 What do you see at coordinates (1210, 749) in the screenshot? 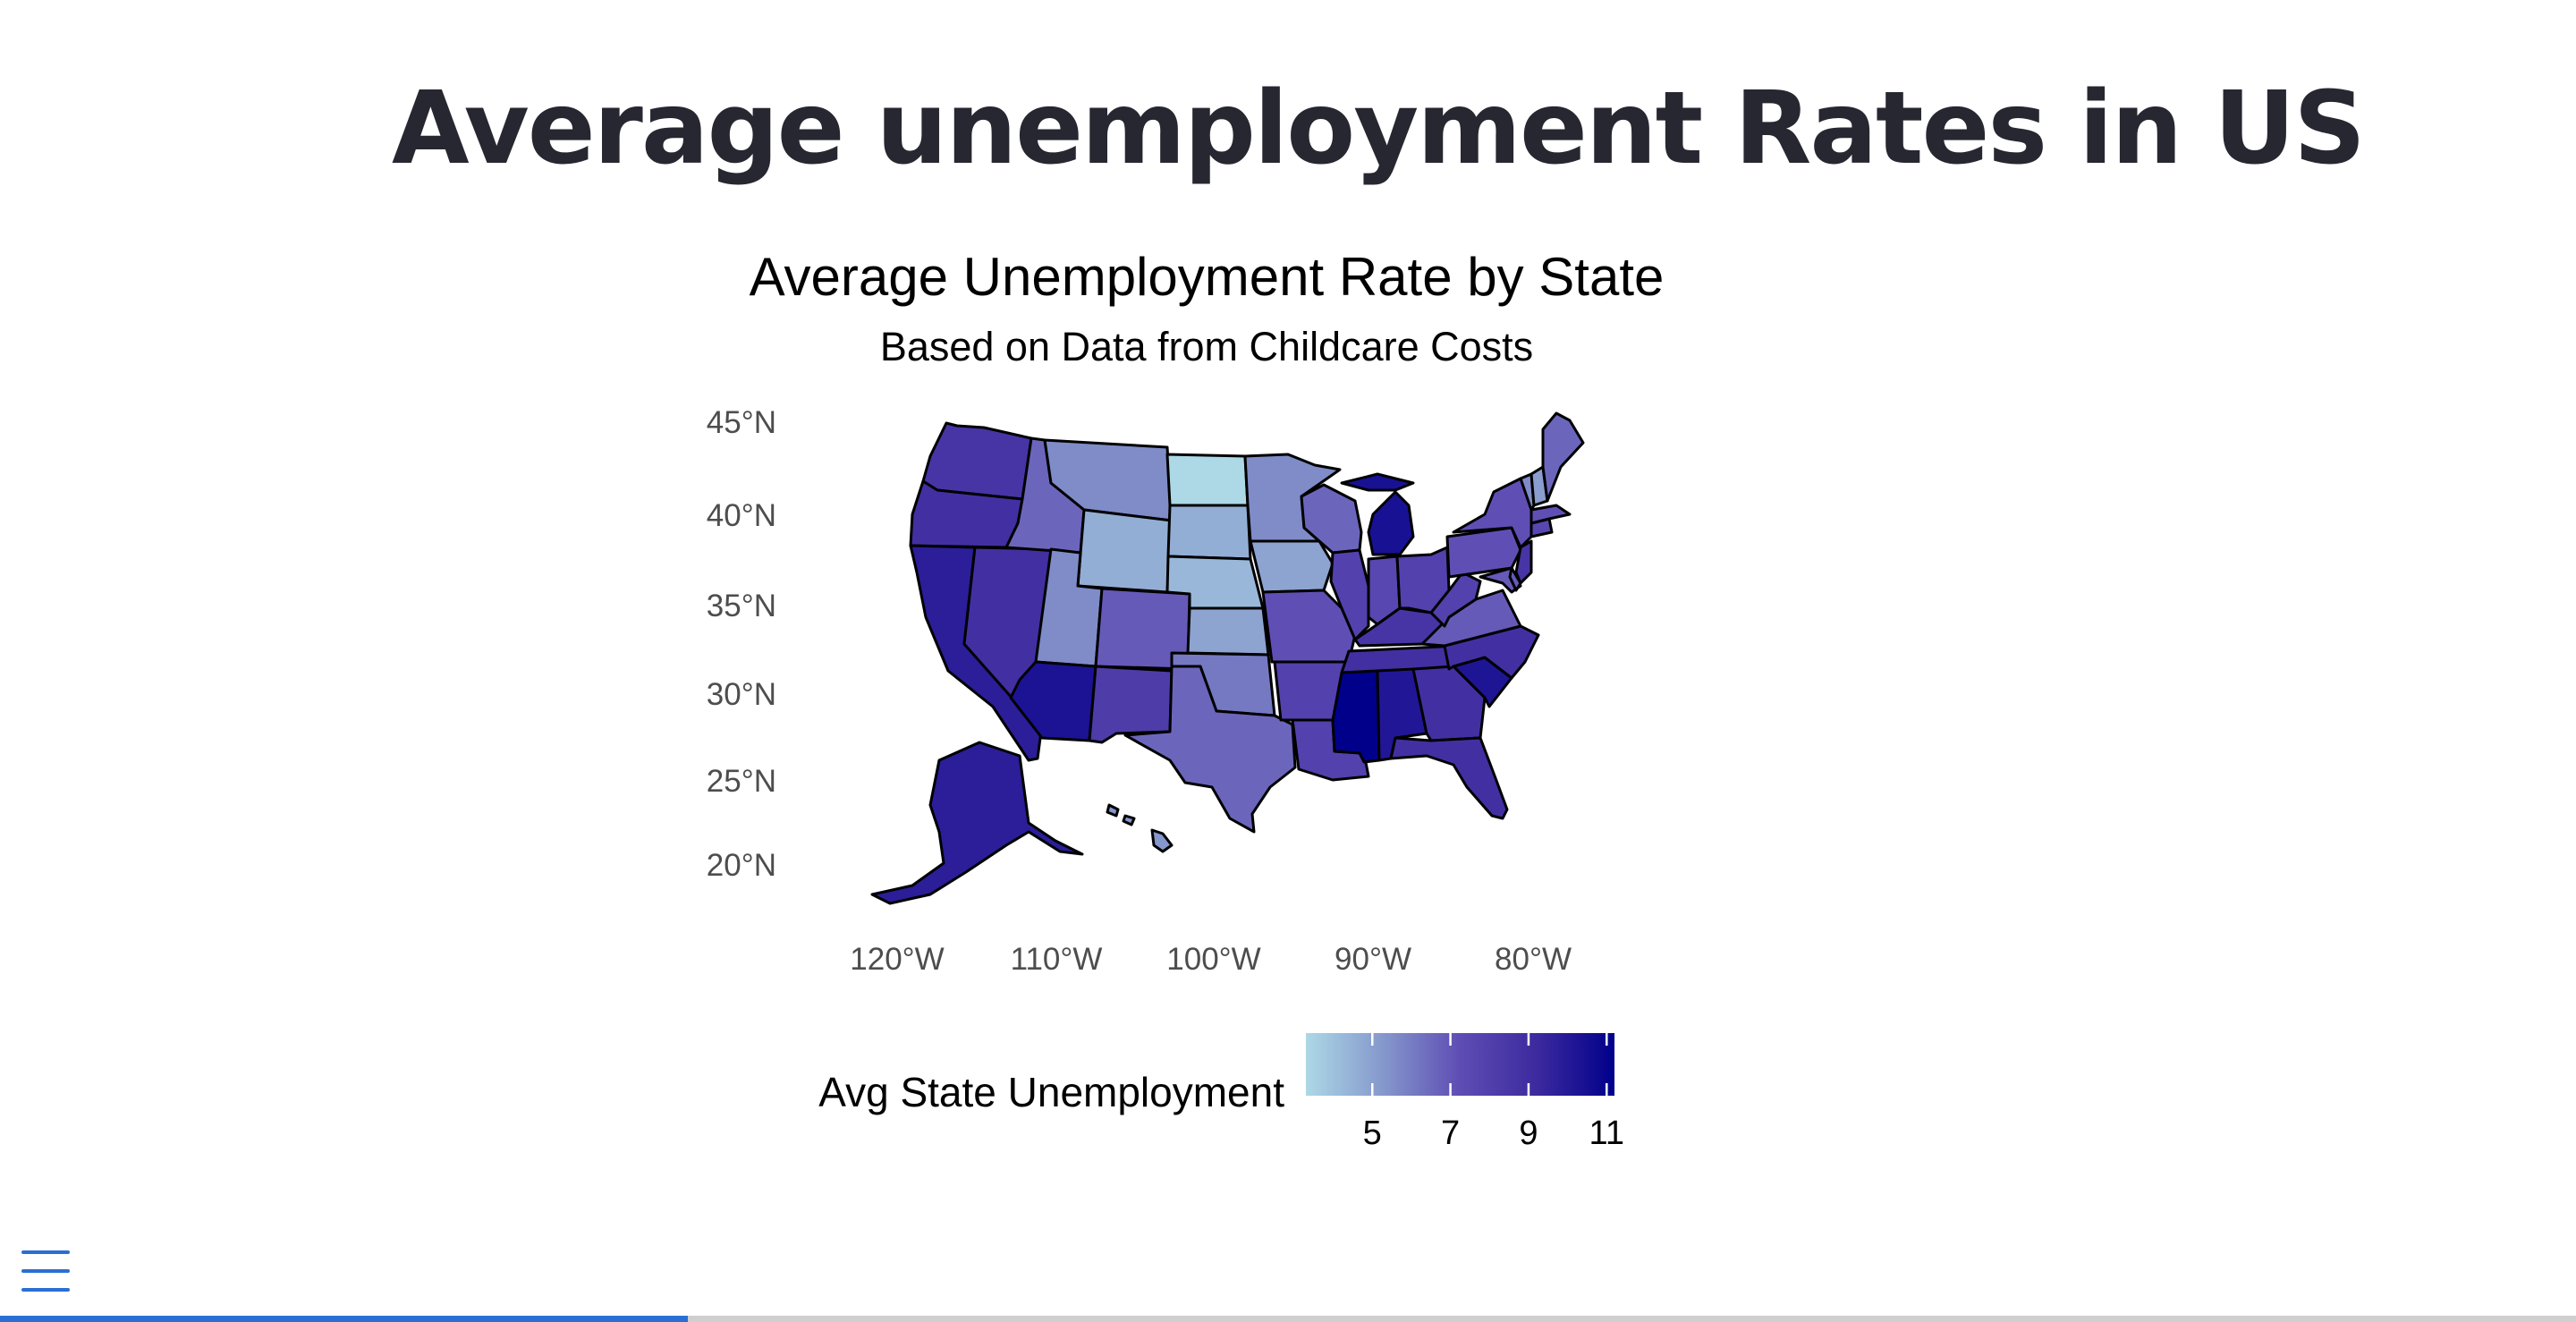
I see `state-texas` at bounding box center [1210, 749].